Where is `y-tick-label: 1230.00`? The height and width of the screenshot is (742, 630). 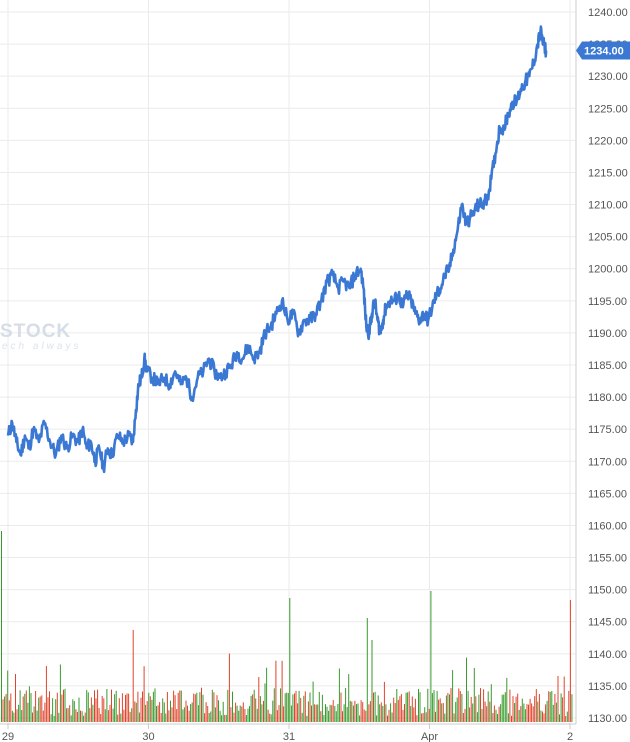
y-tick-label: 1230.00 is located at coordinates (608, 77).